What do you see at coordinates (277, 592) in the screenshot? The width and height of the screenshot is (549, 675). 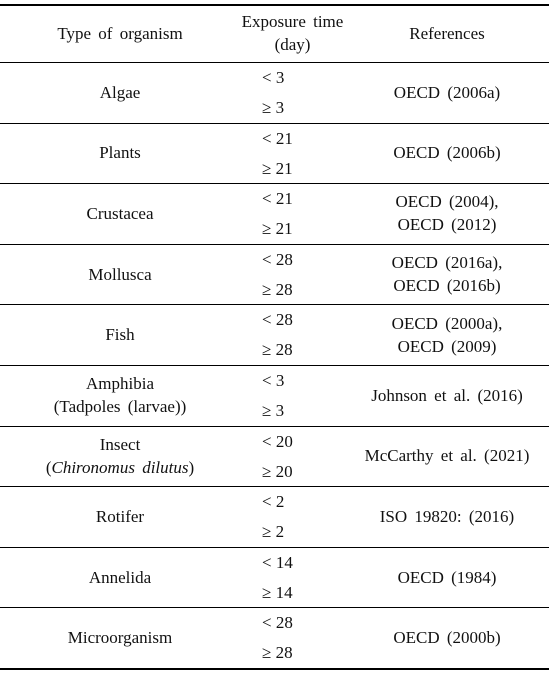 I see `exposure-value: ≥ 14` at bounding box center [277, 592].